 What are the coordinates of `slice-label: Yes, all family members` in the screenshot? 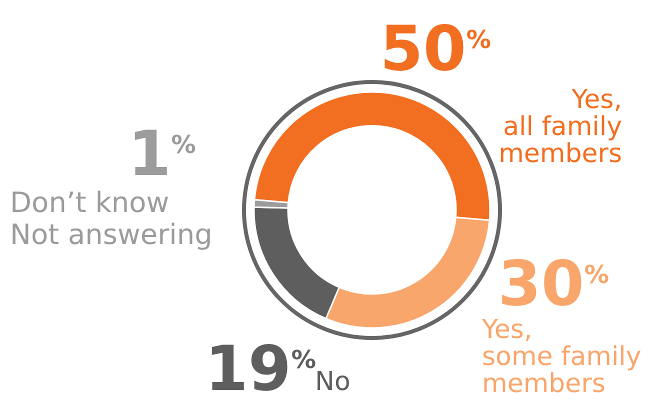 It's located at (560, 127).